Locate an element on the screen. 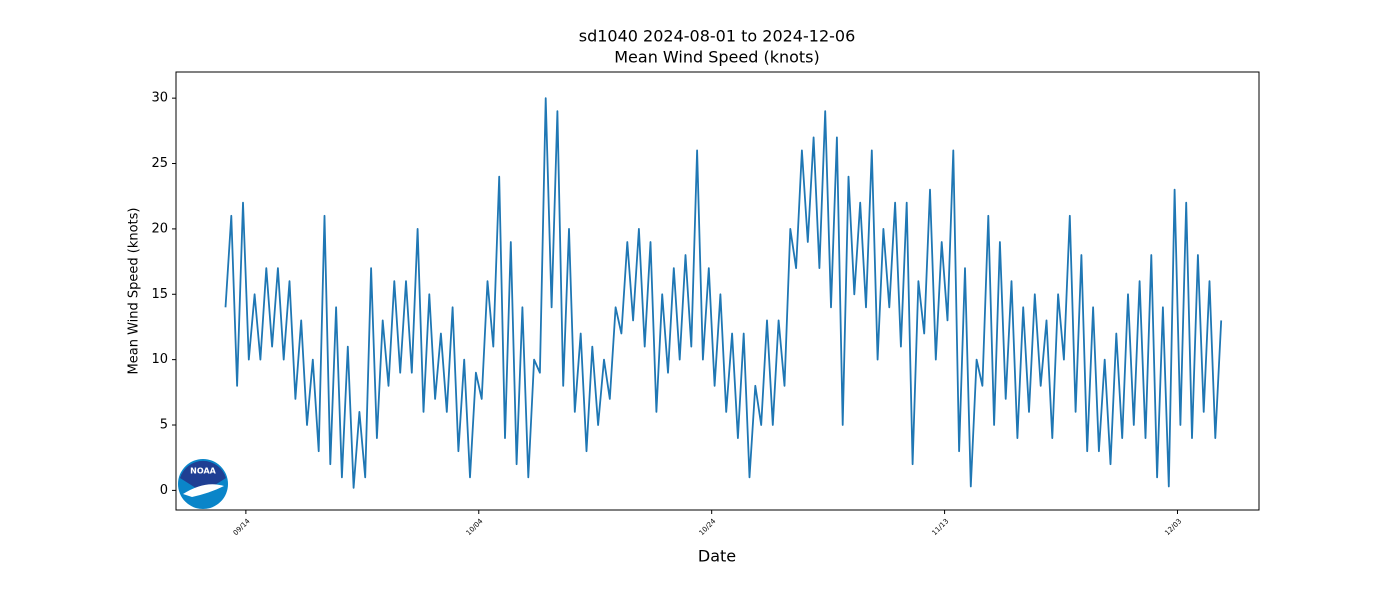 The height and width of the screenshot is (600, 1400). x-axis-label: Date is located at coordinates (717, 556).